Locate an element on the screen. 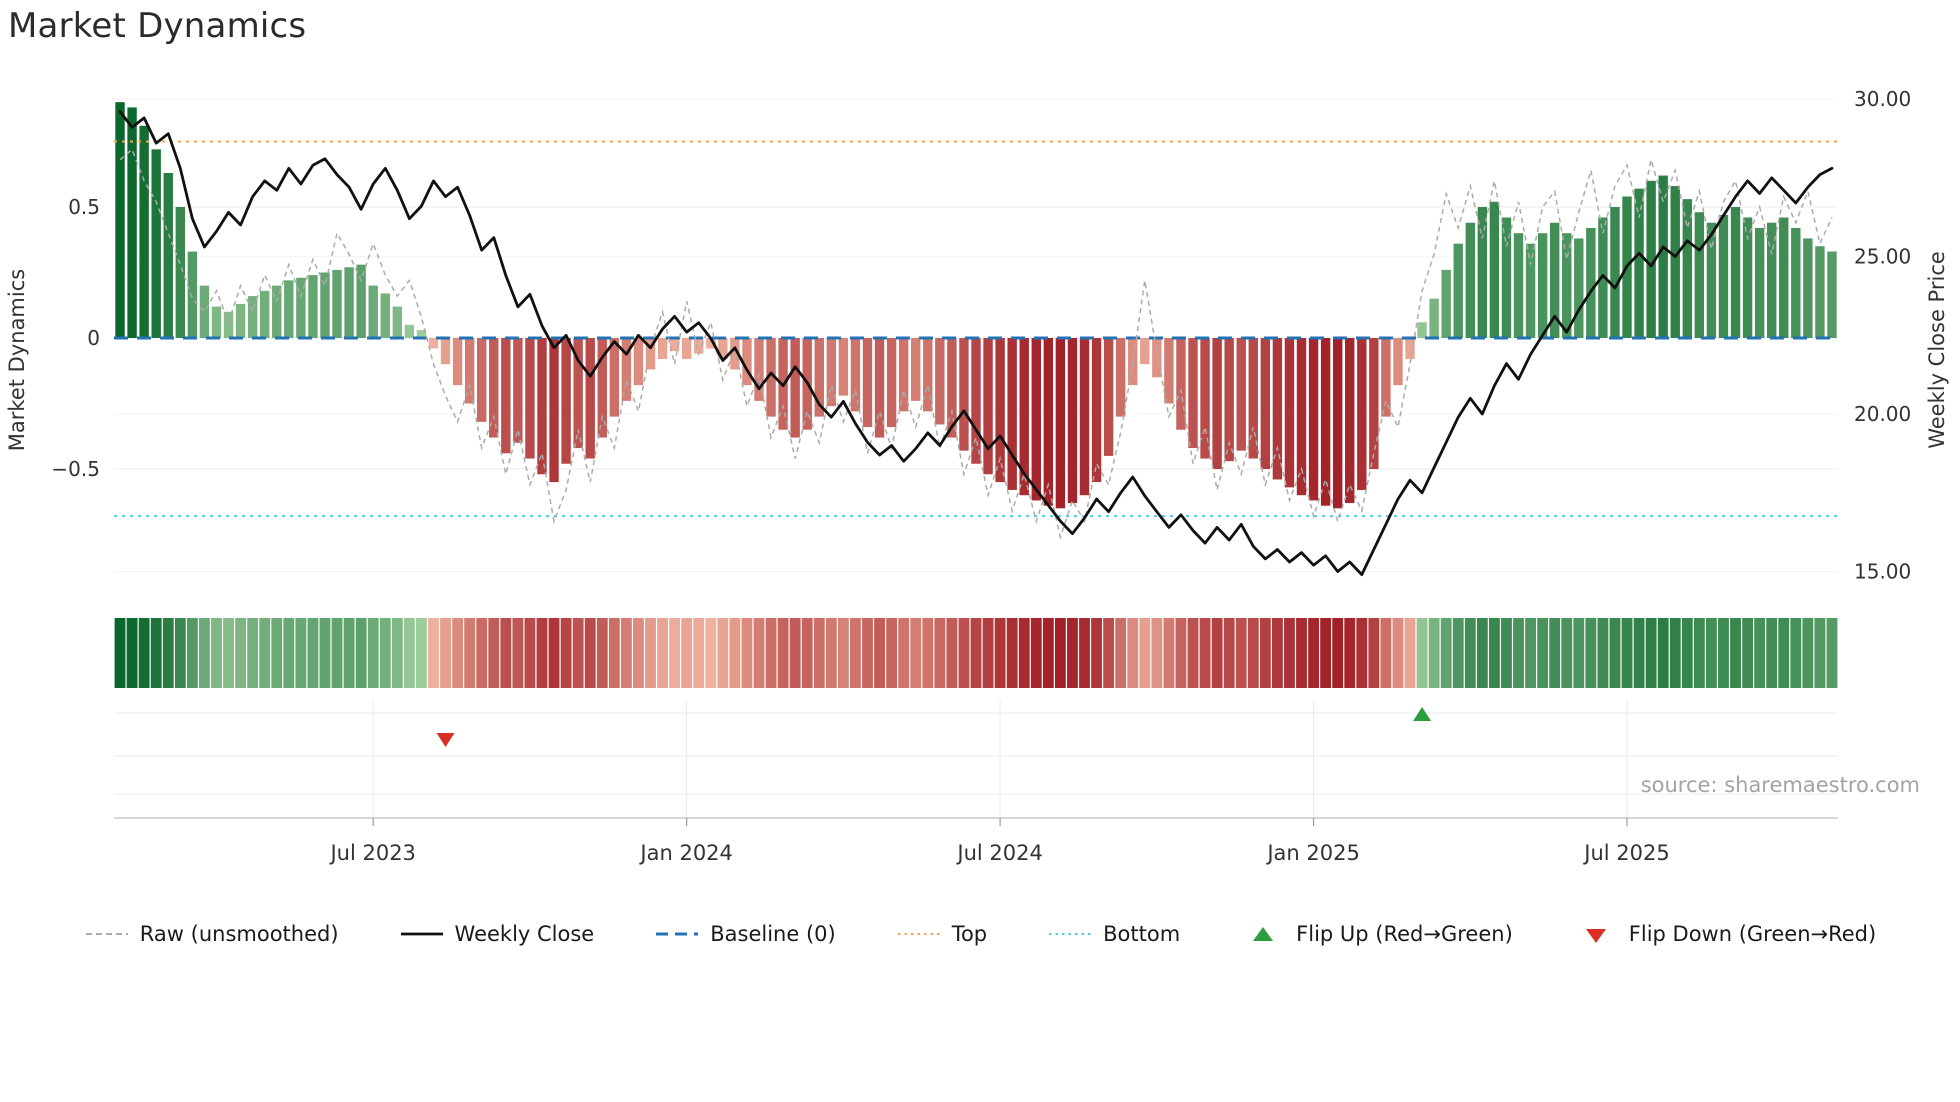 The height and width of the screenshot is (1102, 1960). y-axis-tick-left: −0.5 is located at coordinates (75, 469).